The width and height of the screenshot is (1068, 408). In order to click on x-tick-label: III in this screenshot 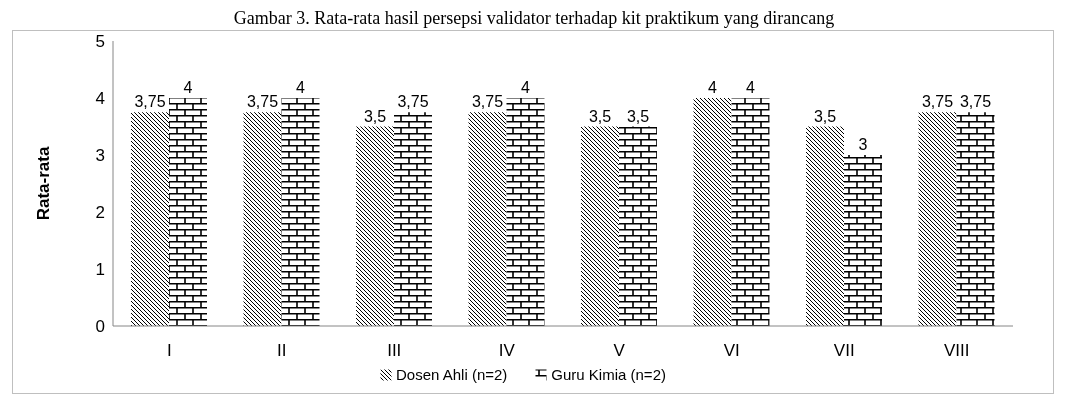, I will do `click(394, 351)`.